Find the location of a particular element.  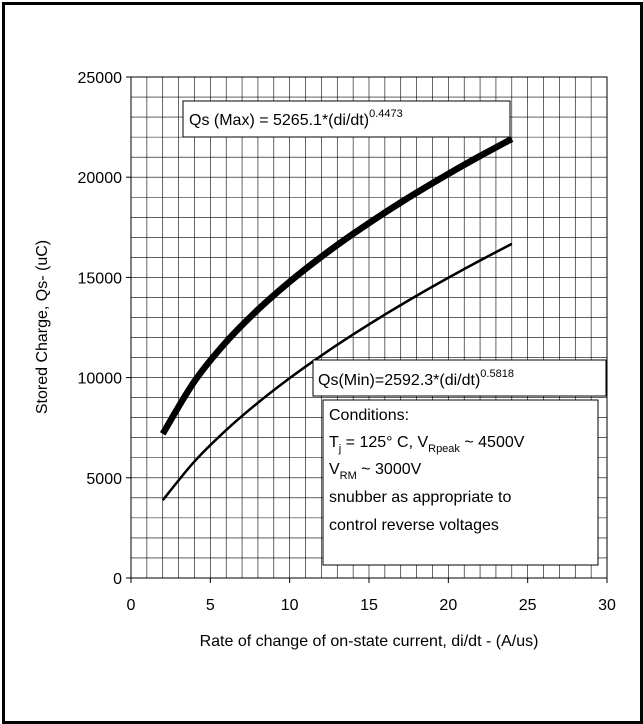

y-axis: 0 5000 10000 15000 20000 25000 is located at coordinates (104, 329).